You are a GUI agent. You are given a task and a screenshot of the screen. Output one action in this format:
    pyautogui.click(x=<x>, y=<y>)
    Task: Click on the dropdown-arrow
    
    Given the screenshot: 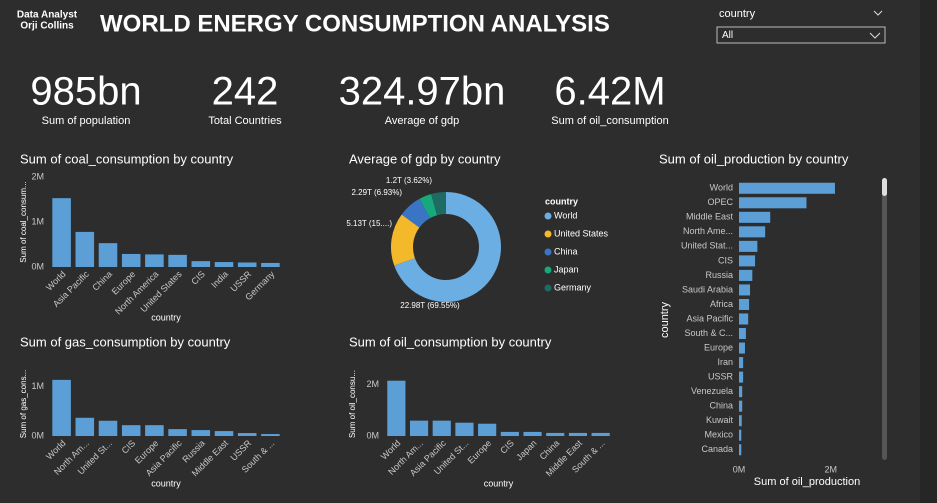 What is the action you would take?
    pyautogui.click(x=875, y=35)
    